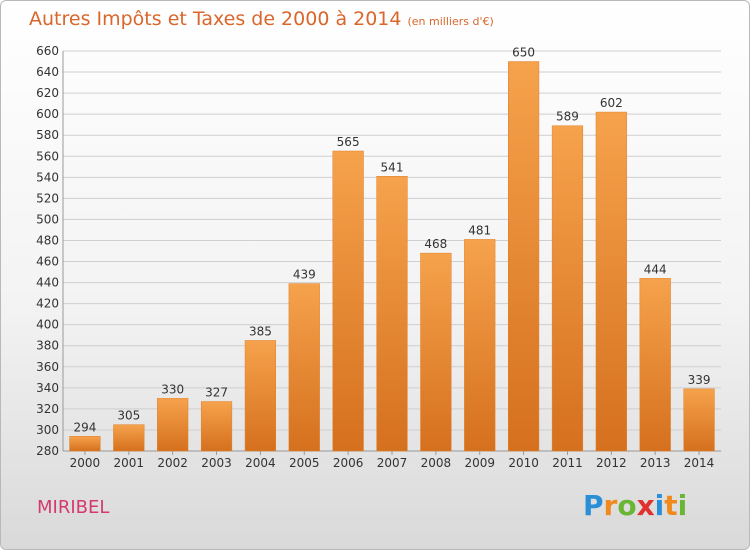 This screenshot has height=550, width=750. What do you see at coordinates (627, 505) in the screenshot?
I see `logo-letter: o` at bounding box center [627, 505].